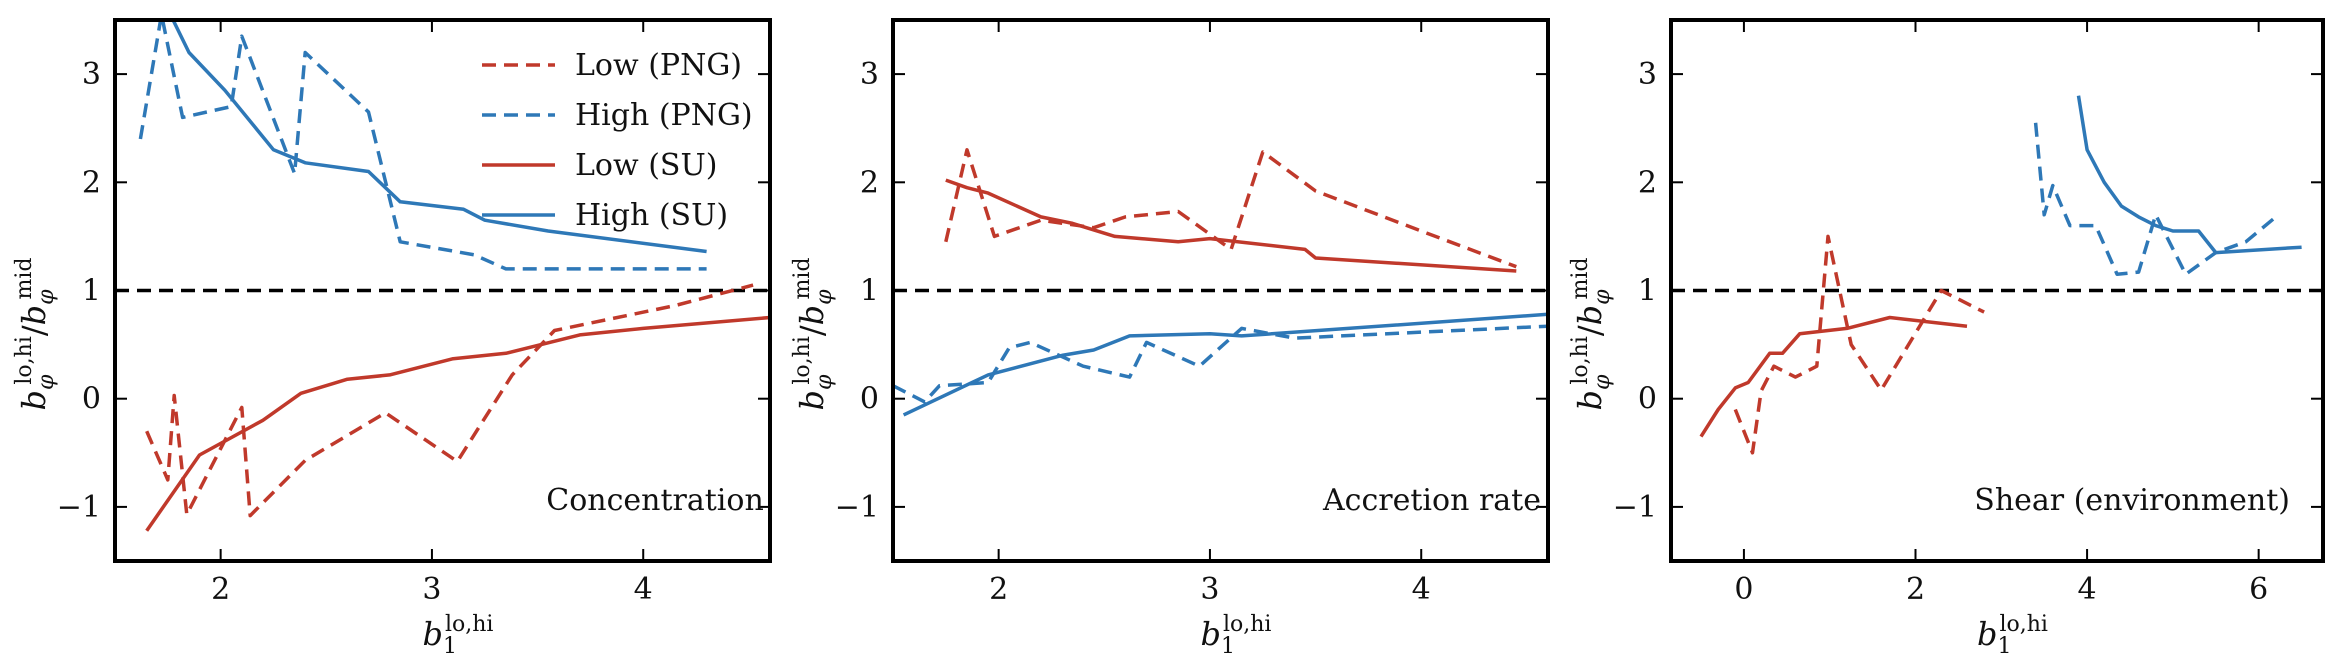  What do you see at coordinates (664, 115) in the screenshot?
I see `legend-label: High (PNG)` at bounding box center [664, 115].